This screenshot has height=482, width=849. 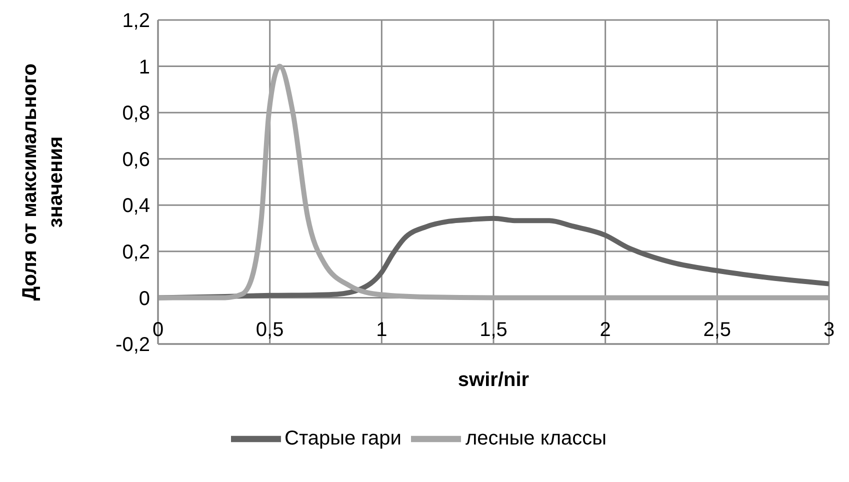 What do you see at coordinates (144, 67) in the screenshot?
I see `y-tick-label: 1` at bounding box center [144, 67].